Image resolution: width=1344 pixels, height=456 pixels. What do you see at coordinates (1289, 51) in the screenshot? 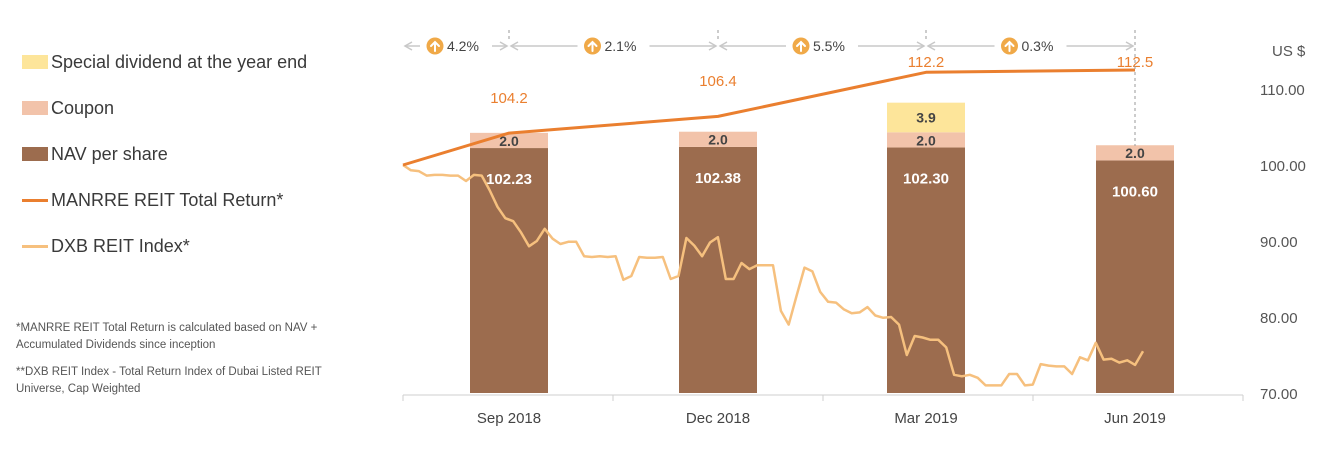
I see `y-axis-unit-label: US $` at bounding box center [1289, 51].